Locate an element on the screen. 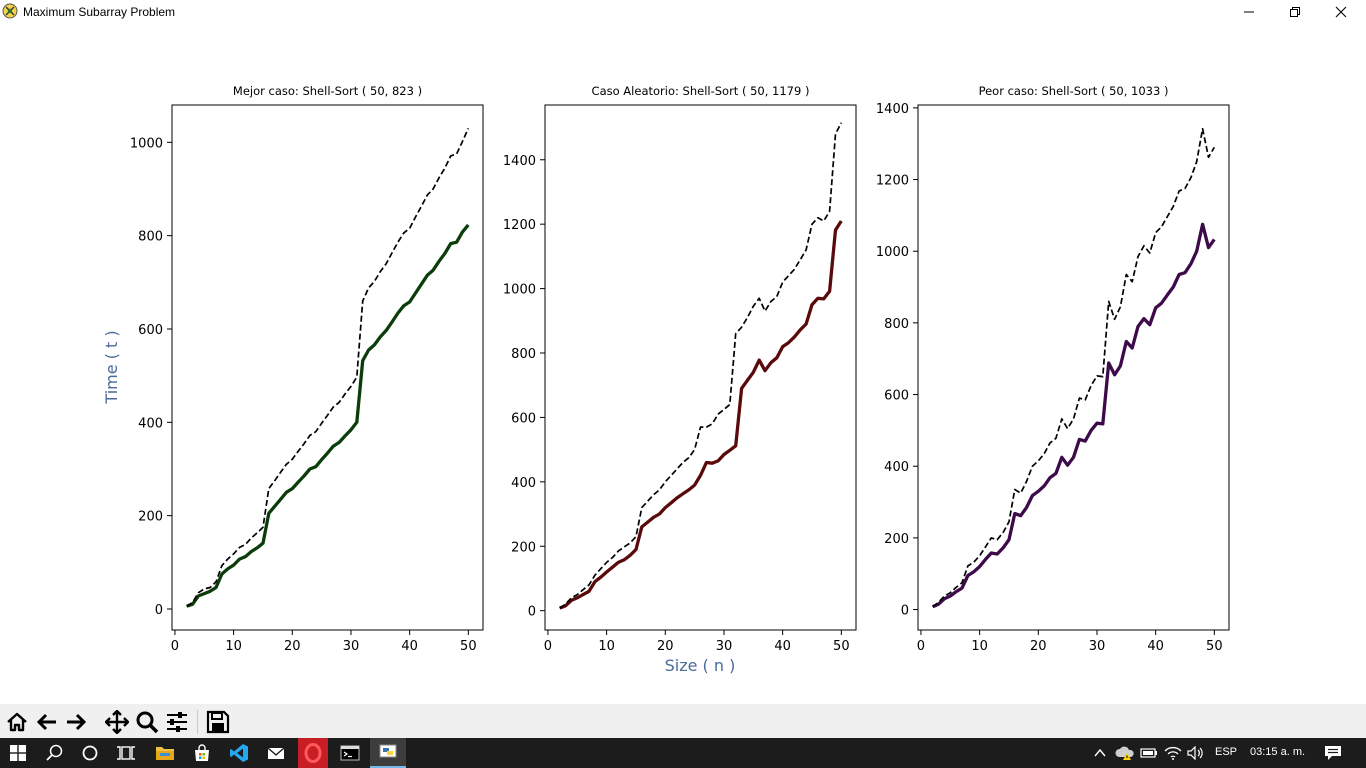 This screenshot has width=1366, height=768. folder-icon is located at coordinates (165, 753).